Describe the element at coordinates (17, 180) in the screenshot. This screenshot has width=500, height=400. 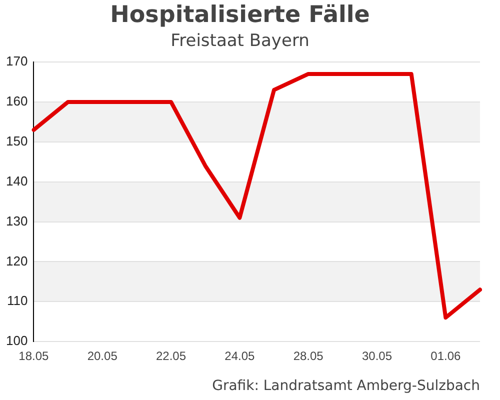
I see `y-tick-label: 140` at that location.